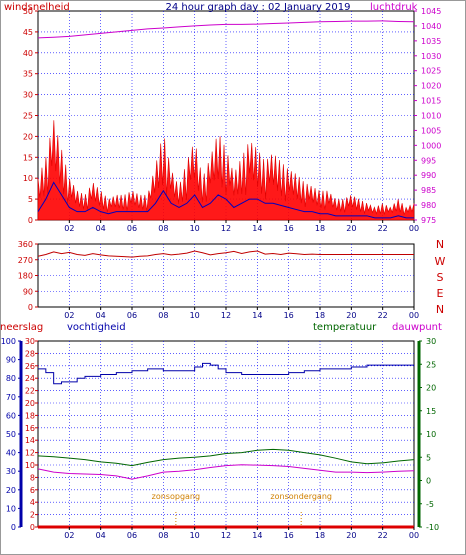 This screenshot has width=466, height=555. I want to click on temperature-line, so click(226, 457).